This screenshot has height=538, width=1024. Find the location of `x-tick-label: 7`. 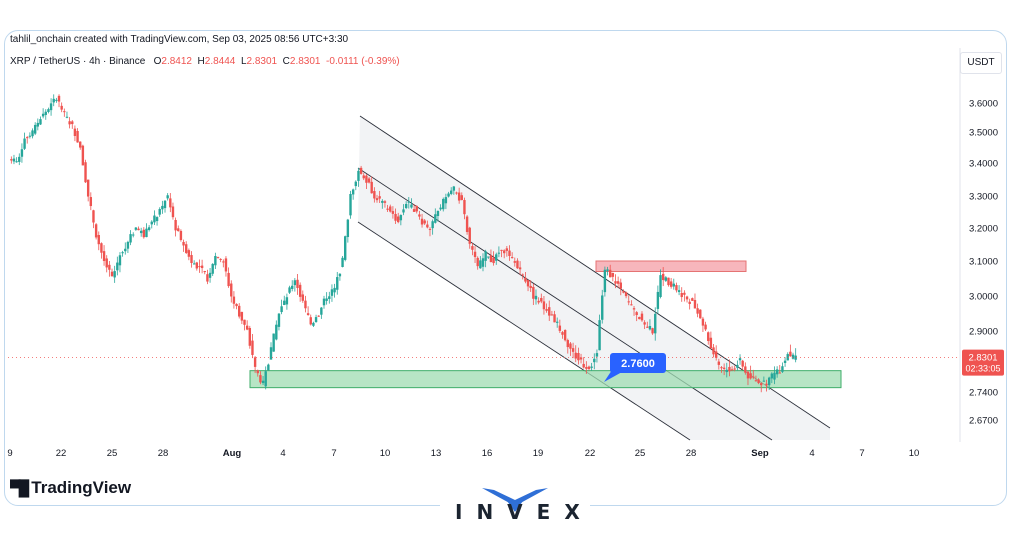

x-tick-label: 7 is located at coordinates (861, 453).